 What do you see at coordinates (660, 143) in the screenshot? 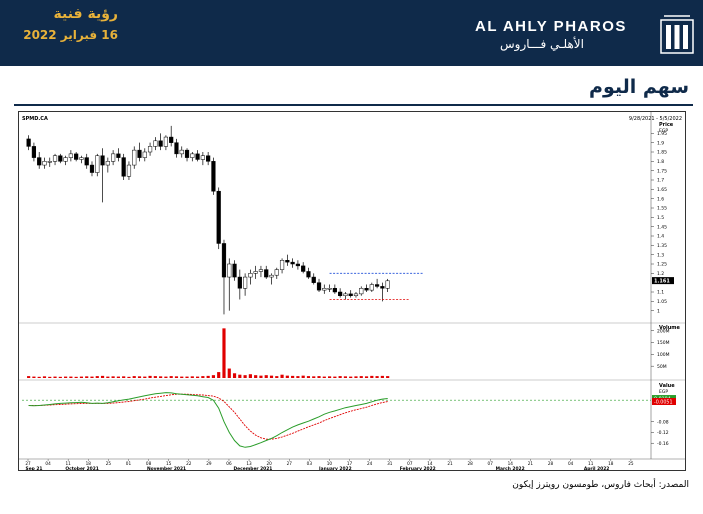
I see `price-tick-label: 1.9` at bounding box center [660, 143].